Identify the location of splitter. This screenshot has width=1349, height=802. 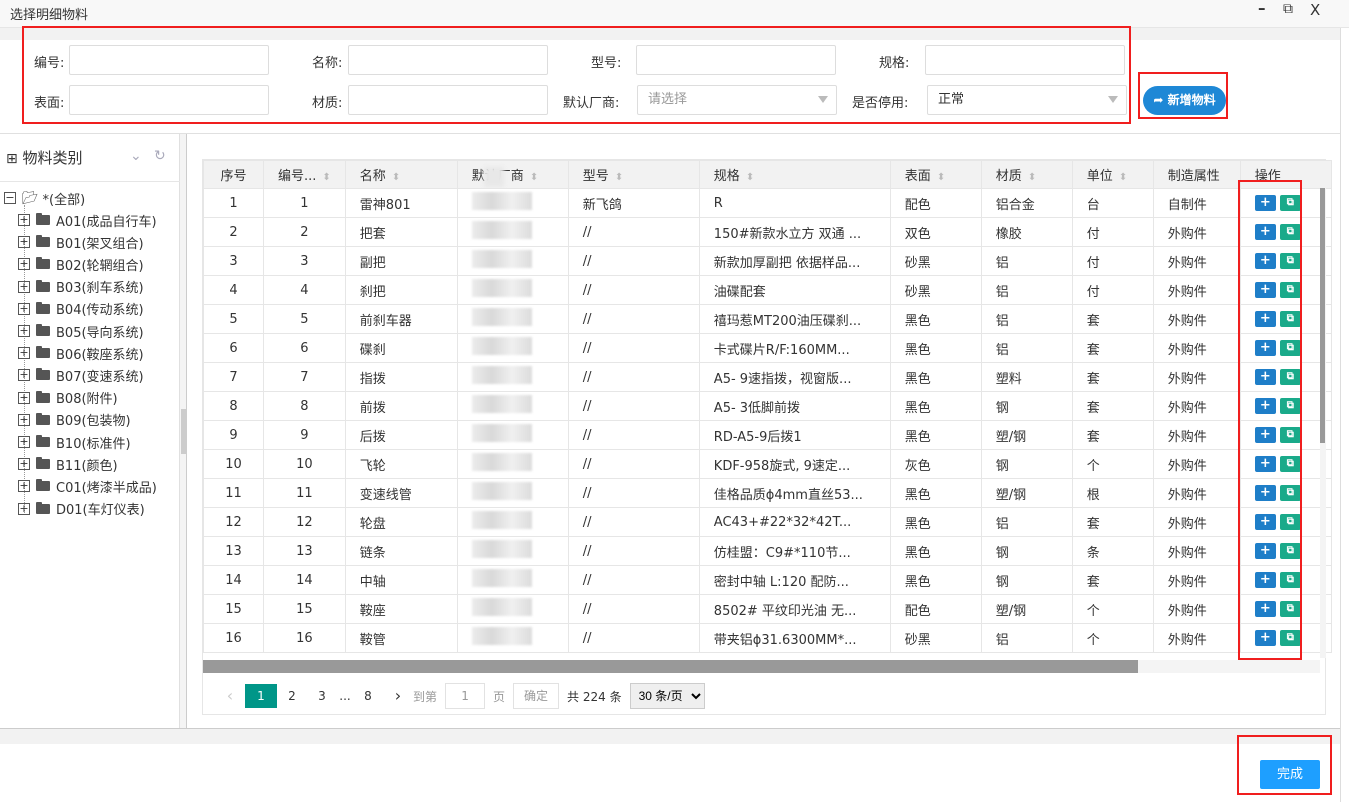
(183, 431).